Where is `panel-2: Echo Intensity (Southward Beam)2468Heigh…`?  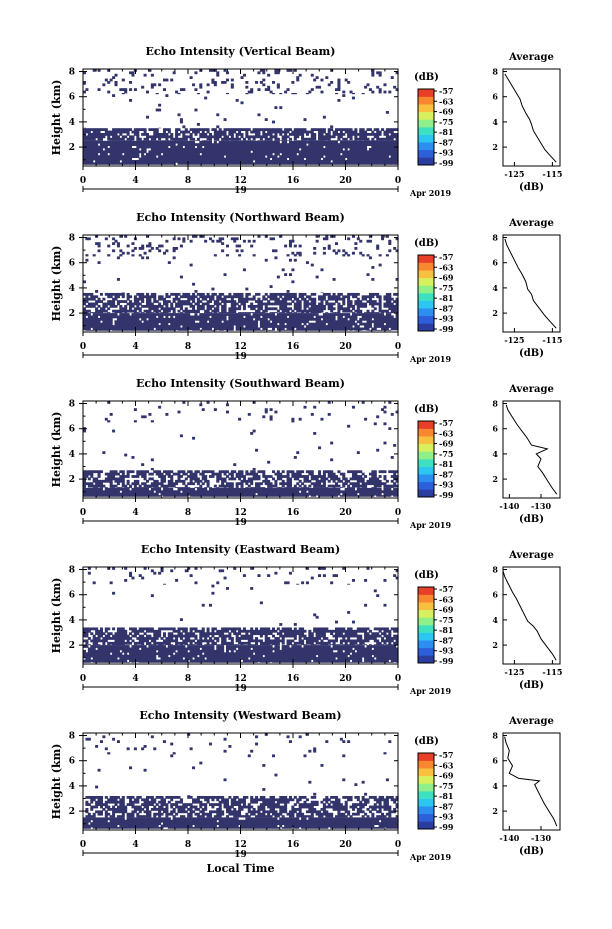 panel-2: Echo Intensity (Southward Beam)2468Heigh… is located at coordinates (305, 453).